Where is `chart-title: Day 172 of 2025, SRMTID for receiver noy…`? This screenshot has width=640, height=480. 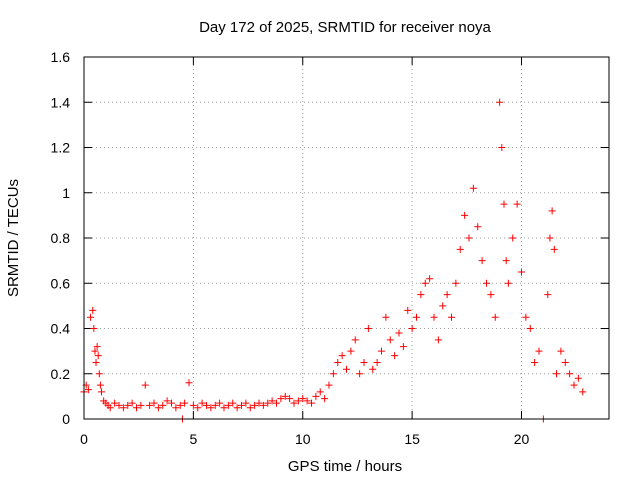 chart-title: Day 172 of 2025, SRMTID for receiver noy… is located at coordinates (345, 27).